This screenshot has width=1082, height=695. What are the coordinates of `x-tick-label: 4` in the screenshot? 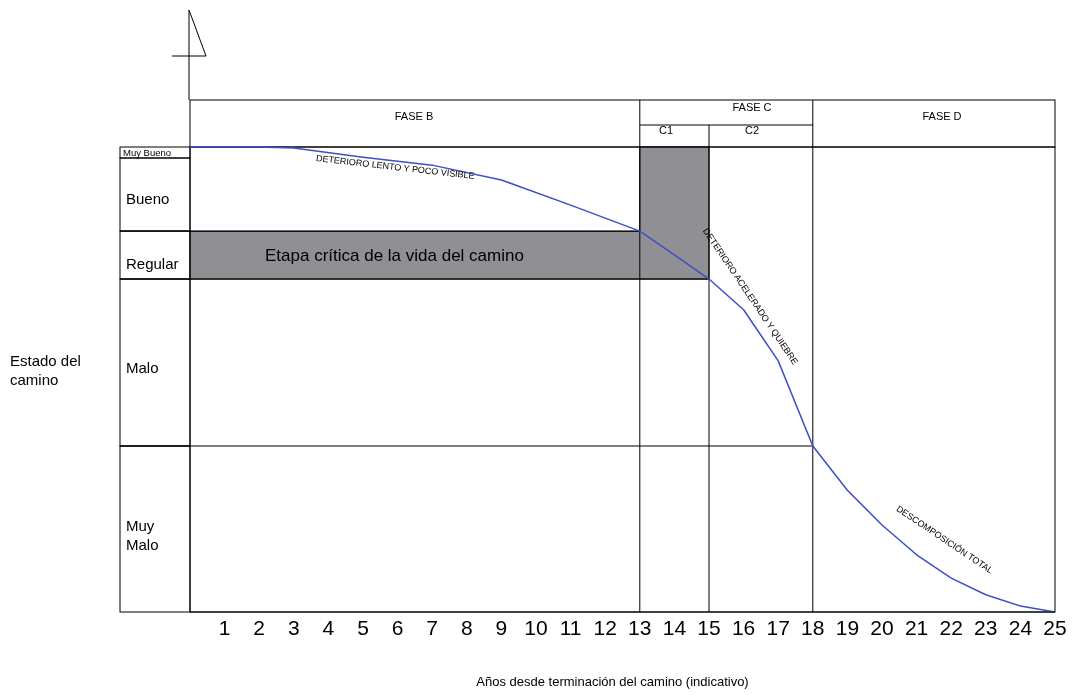 It's located at (328, 627).